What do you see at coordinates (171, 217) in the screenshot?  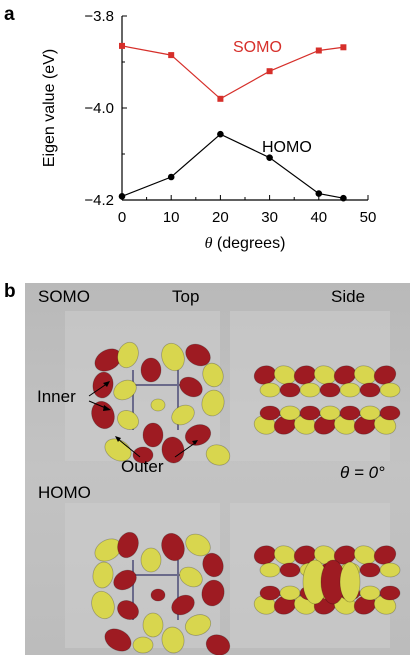 I see `x-tick-label: 10` at bounding box center [171, 217].